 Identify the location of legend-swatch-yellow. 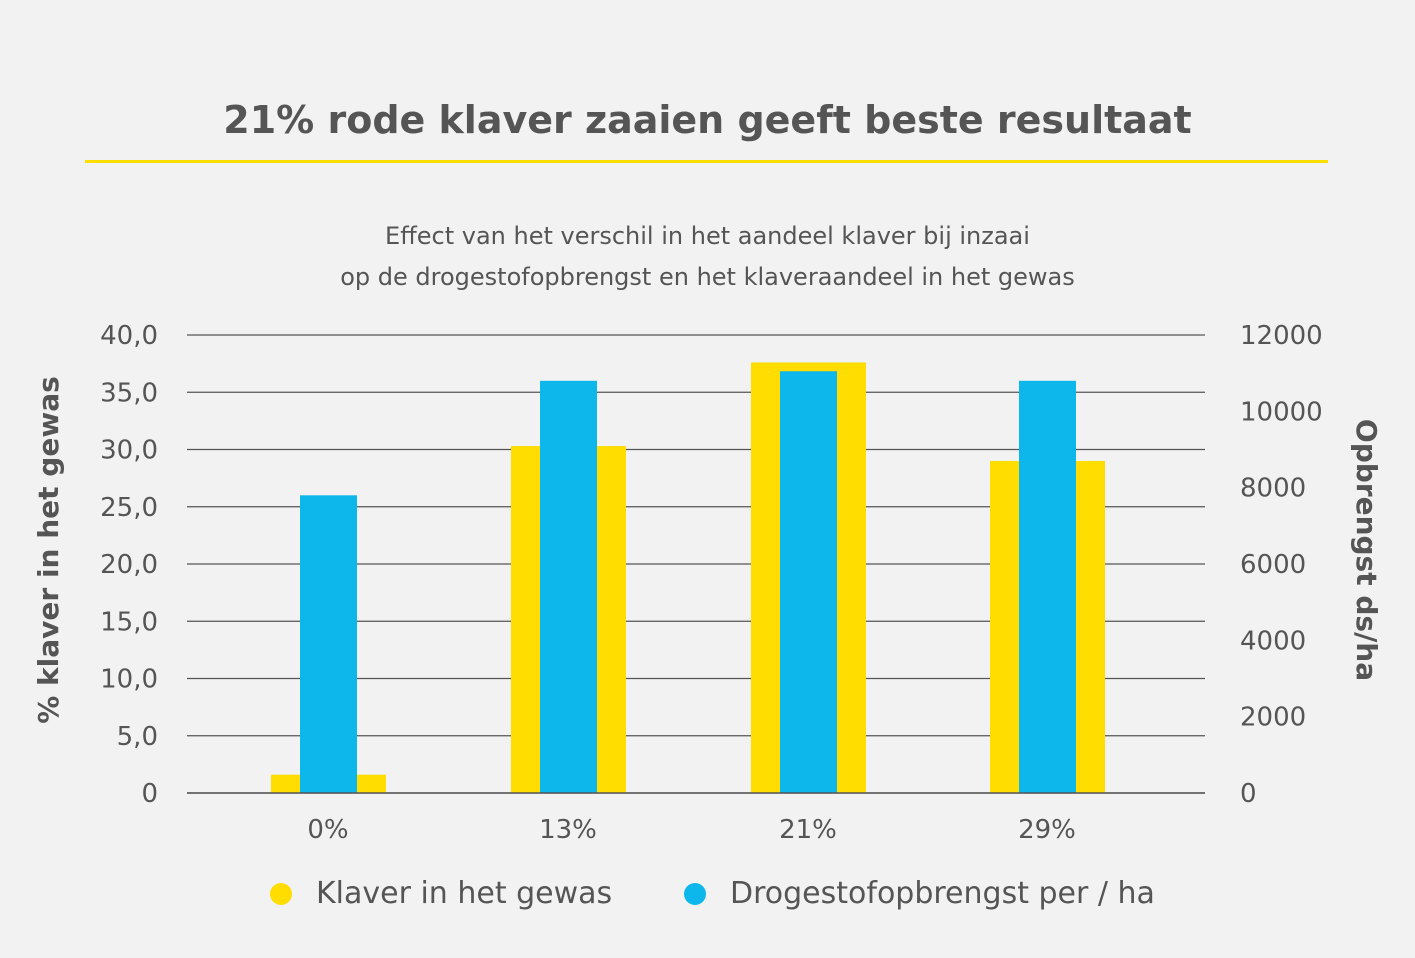
(281, 893).